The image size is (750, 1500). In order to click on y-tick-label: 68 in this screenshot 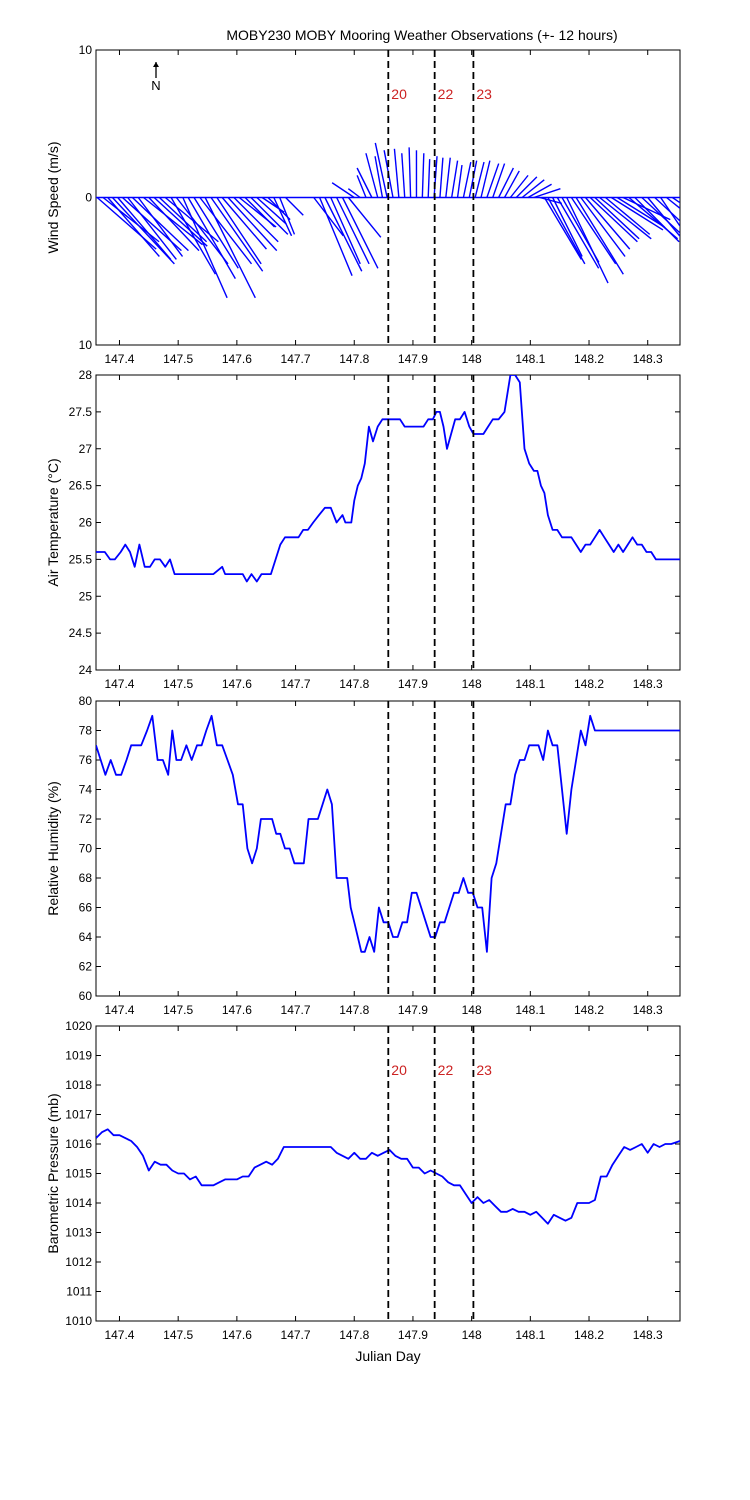, I will do `click(86, 878)`.